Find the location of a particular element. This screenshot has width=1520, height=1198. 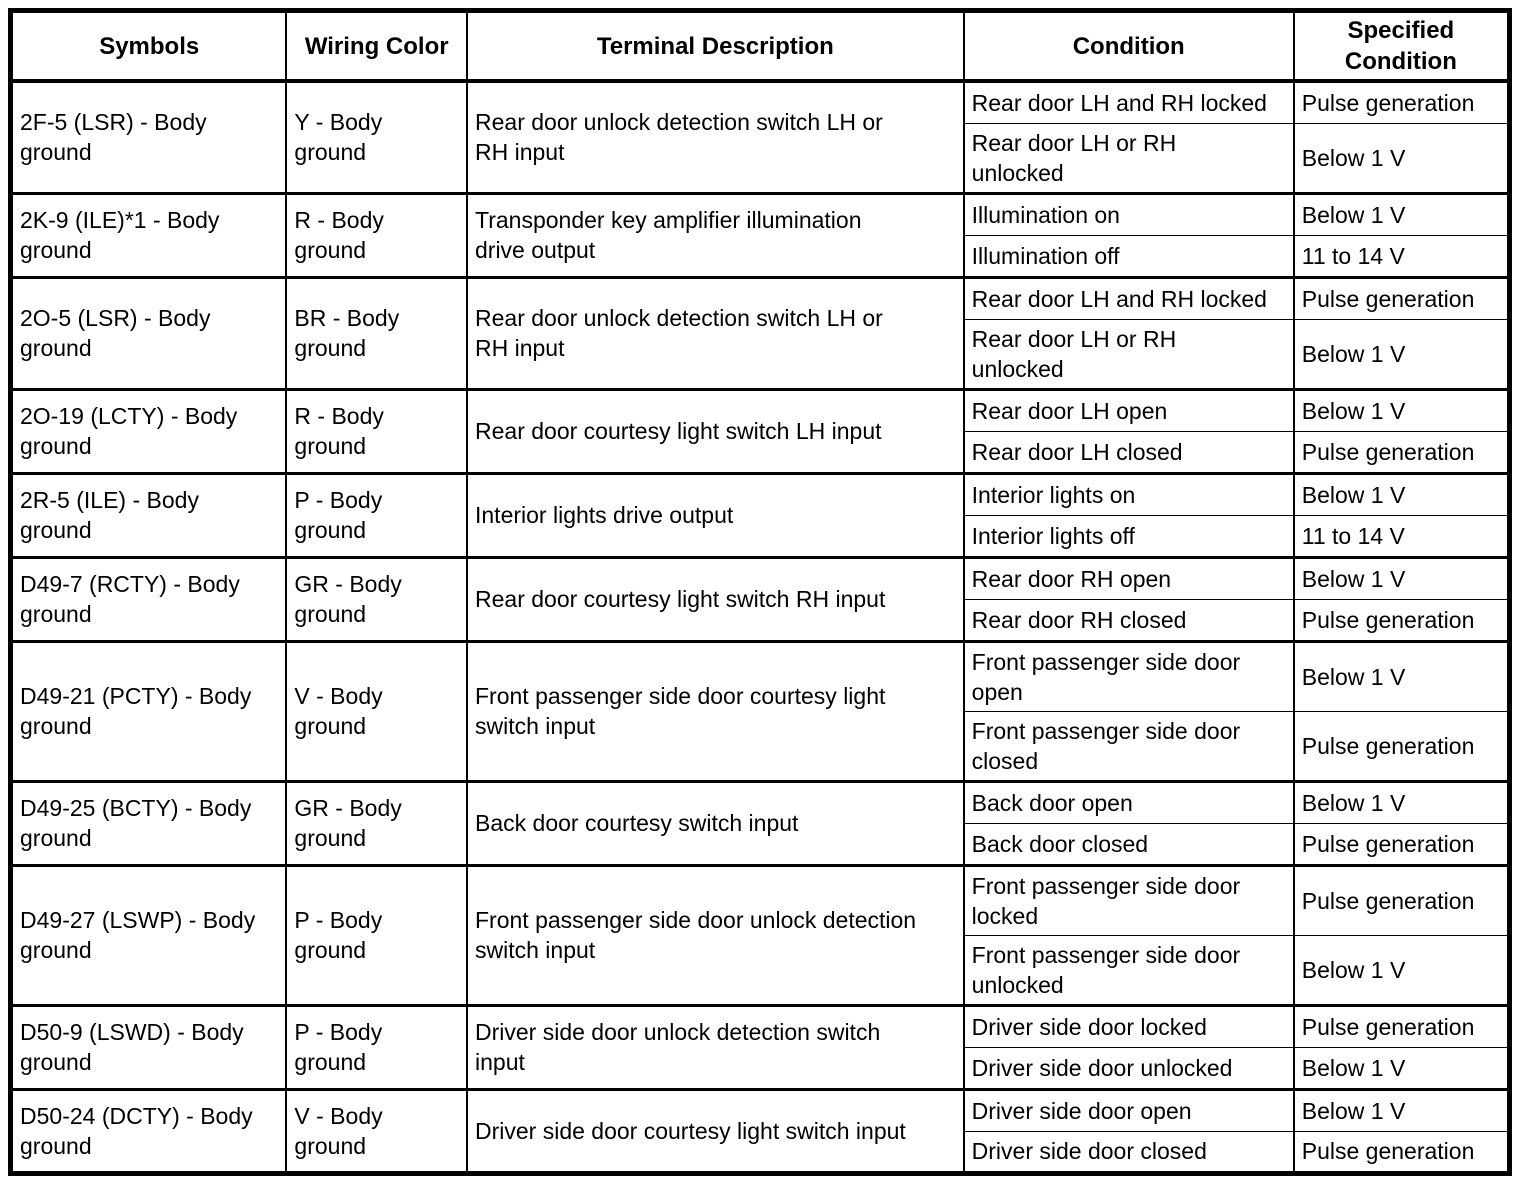

terminal-description-cell: Rear door courtesy light switch LH input is located at coordinates (715, 430).